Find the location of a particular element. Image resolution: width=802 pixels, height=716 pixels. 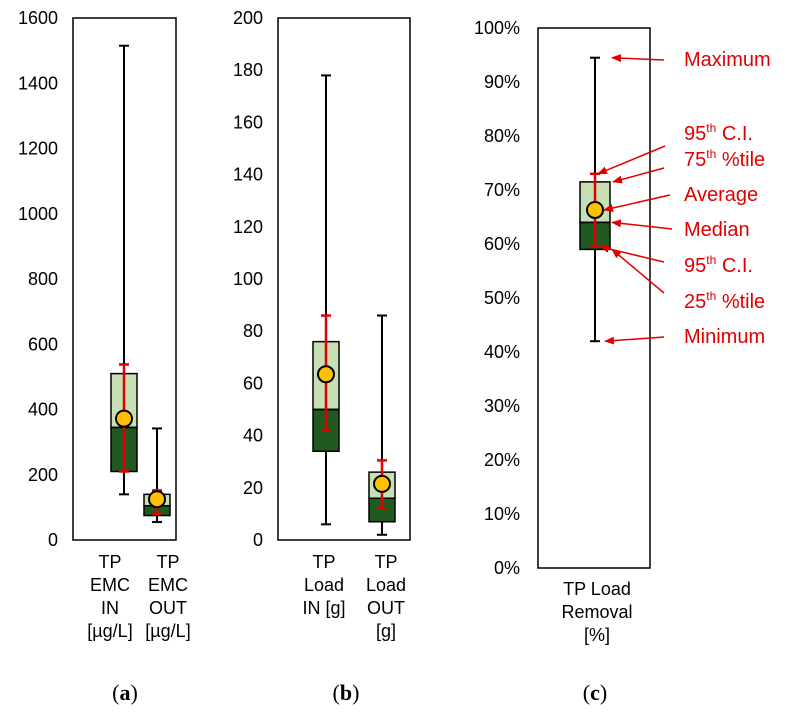

category-label-line: [%] is located at coordinates (597, 635).